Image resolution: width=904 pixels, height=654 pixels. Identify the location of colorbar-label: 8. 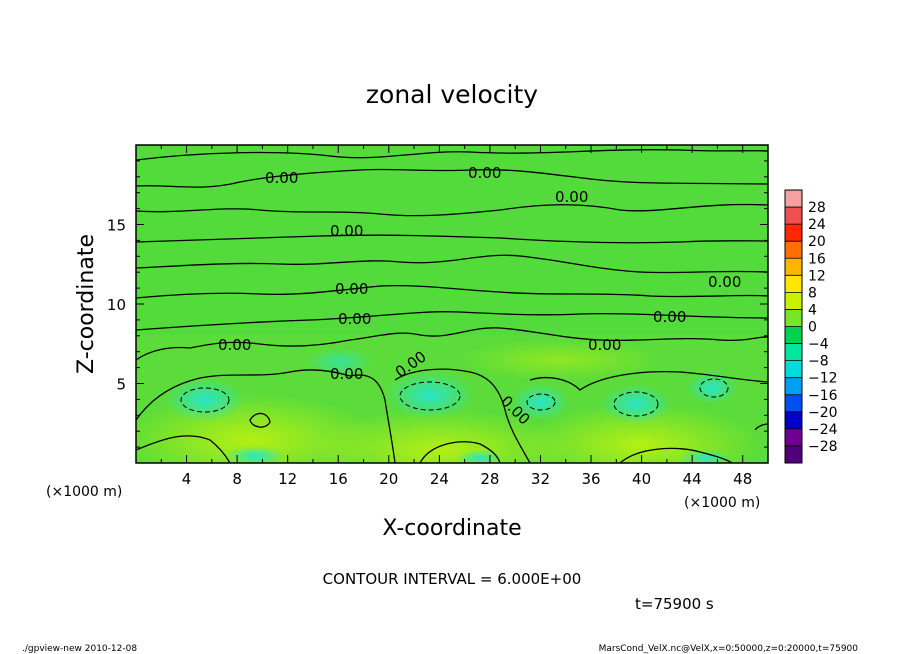
(812, 293).